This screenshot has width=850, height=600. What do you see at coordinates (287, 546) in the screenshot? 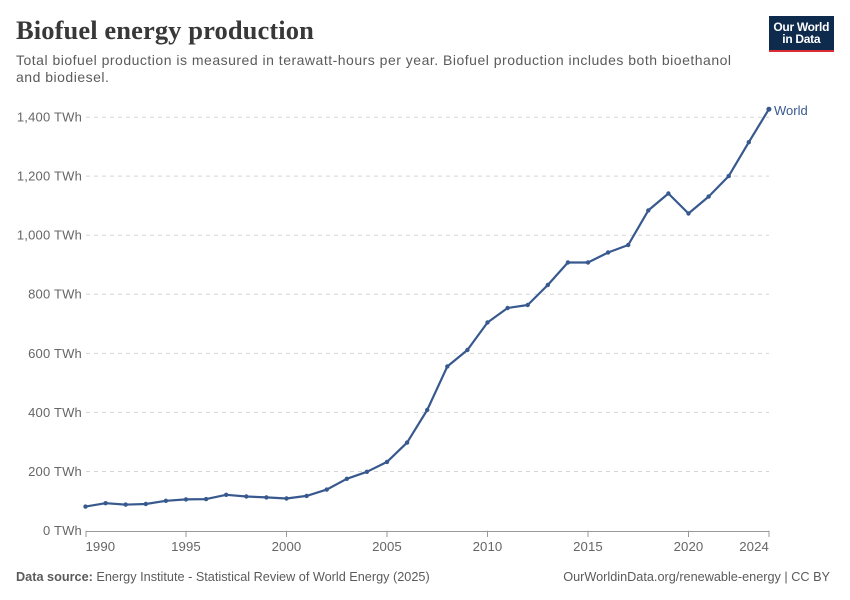
I see `svg-text: 2000` at bounding box center [287, 546].